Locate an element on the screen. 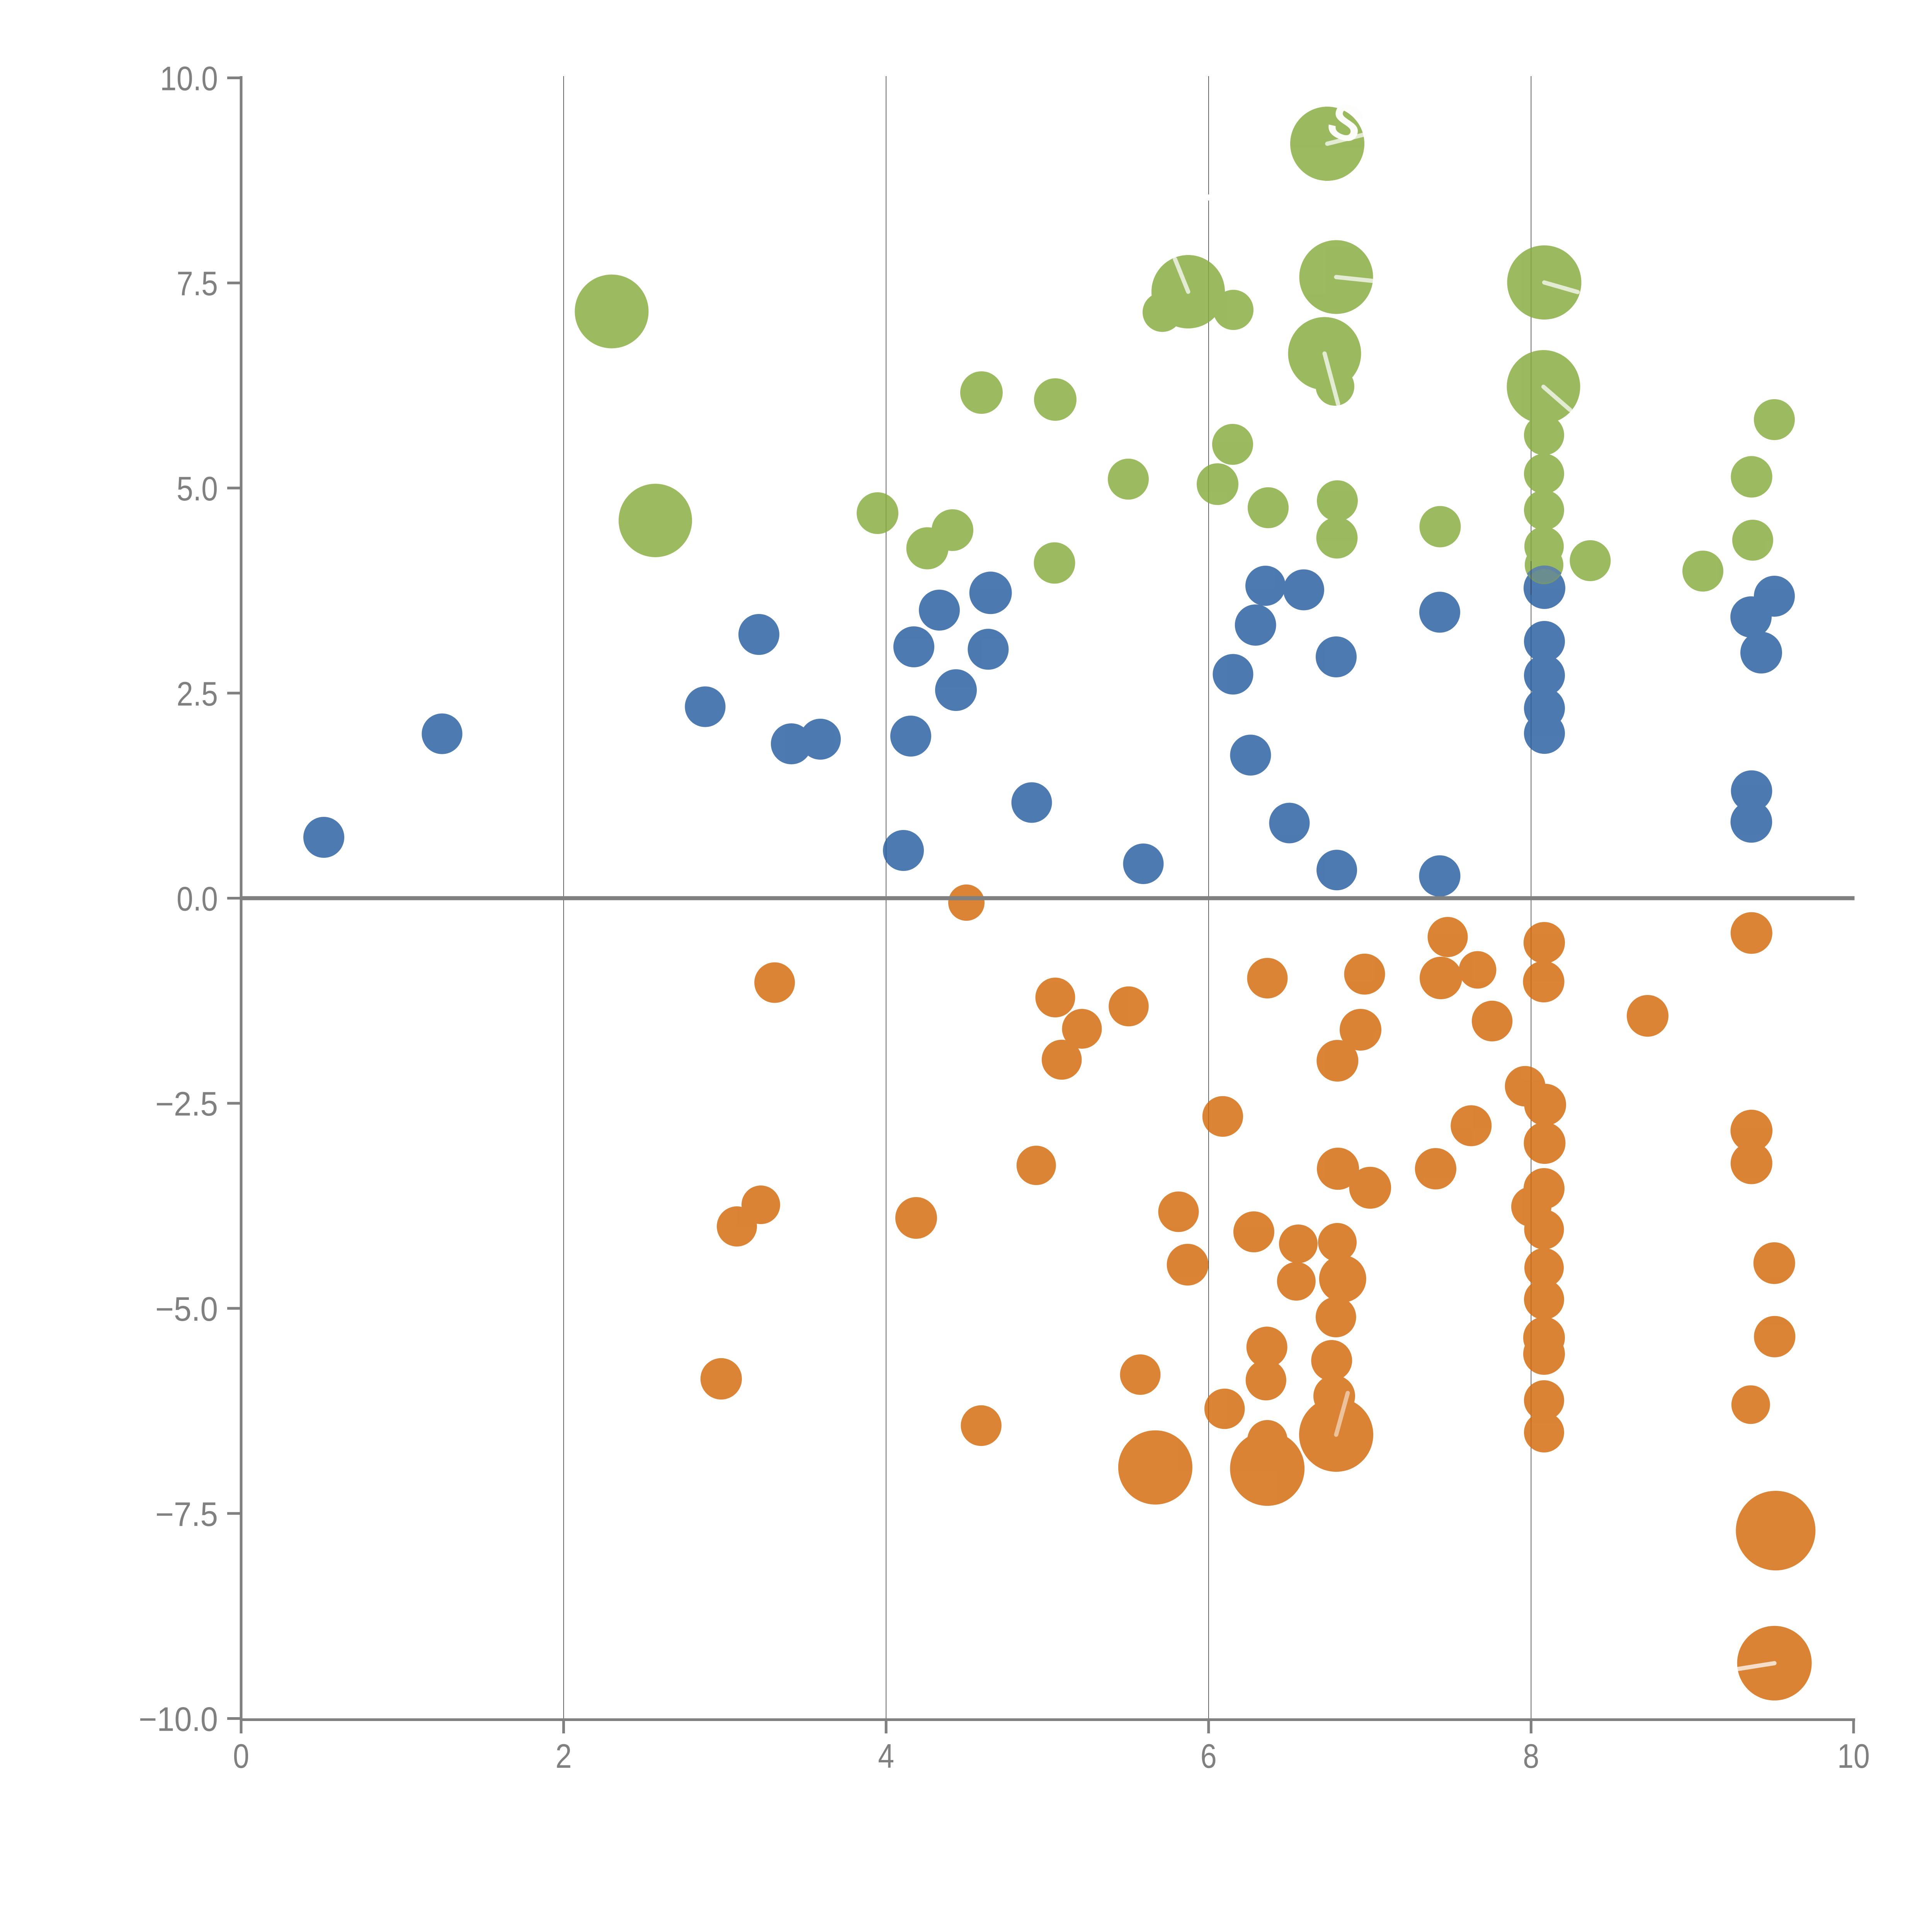 The height and width of the screenshot is (1932, 1932). svg-text: 5.0 is located at coordinates (198, 489).